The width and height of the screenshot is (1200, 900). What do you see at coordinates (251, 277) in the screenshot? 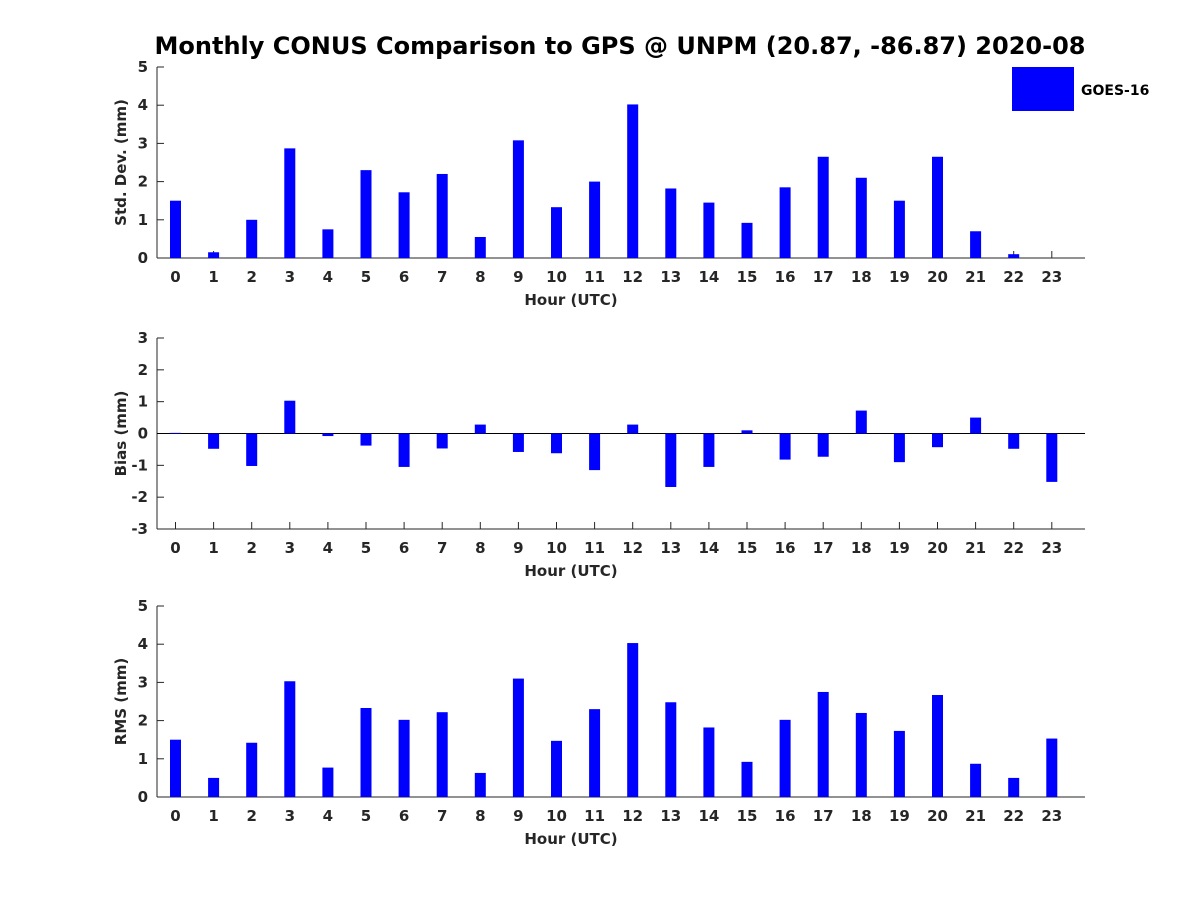
I see `x-tick-label: 2` at bounding box center [251, 277].